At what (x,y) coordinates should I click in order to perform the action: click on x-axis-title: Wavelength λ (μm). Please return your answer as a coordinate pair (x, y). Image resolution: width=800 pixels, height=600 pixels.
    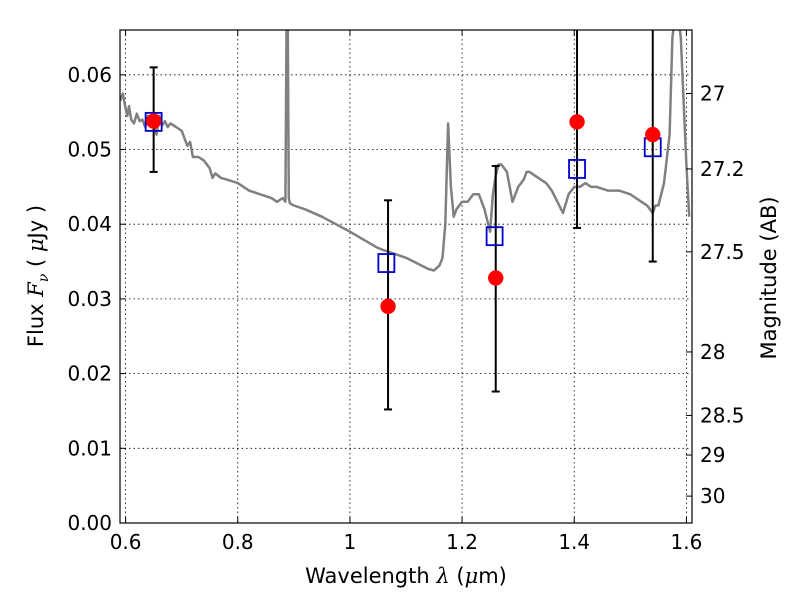
    Looking at the image, I should click on (406, 576).